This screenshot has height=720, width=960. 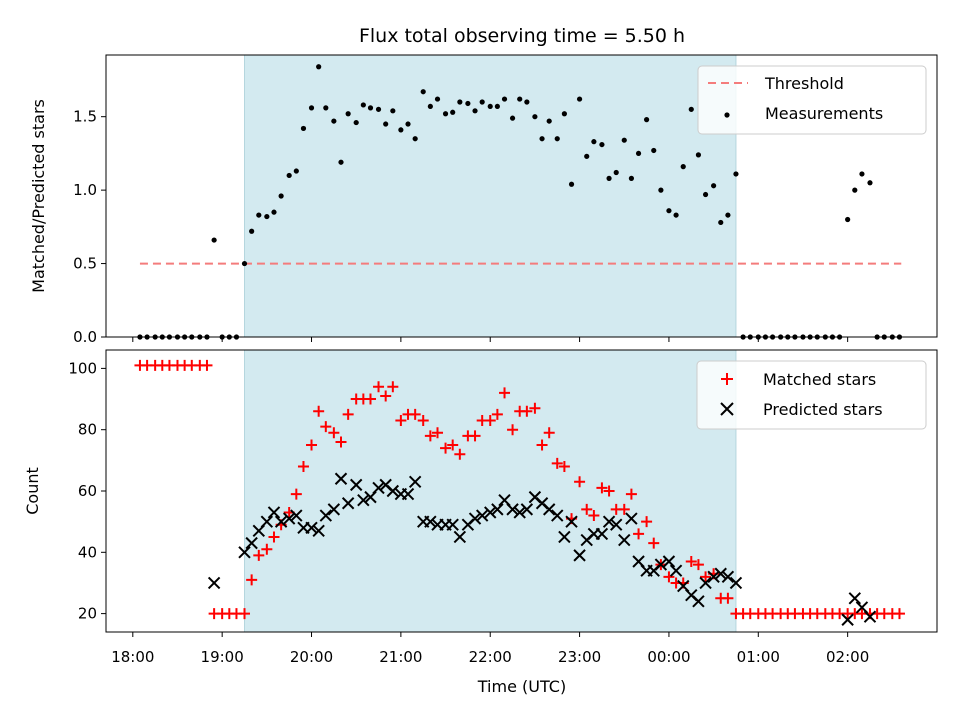 What do you see at coordinates (222, 657) in the screenshot?
I see `x-tick-label: 19:00` at bounding box center [222, 657].